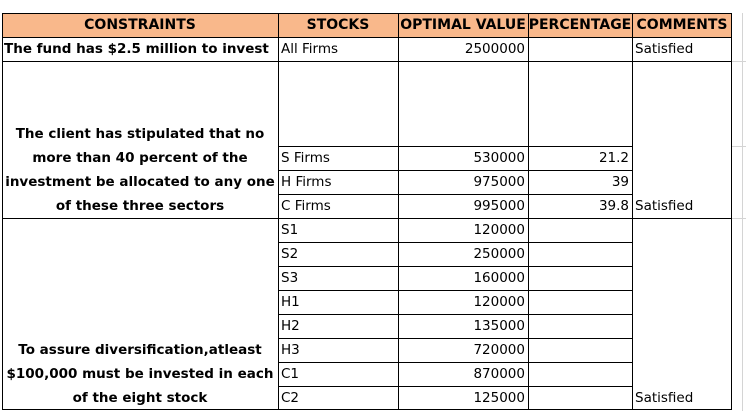 This screenshot has width=746, height=411. Describe the element at coordinates (499, 254) in the screenshot. I see `optimal-value-cell: 250000` at that location.